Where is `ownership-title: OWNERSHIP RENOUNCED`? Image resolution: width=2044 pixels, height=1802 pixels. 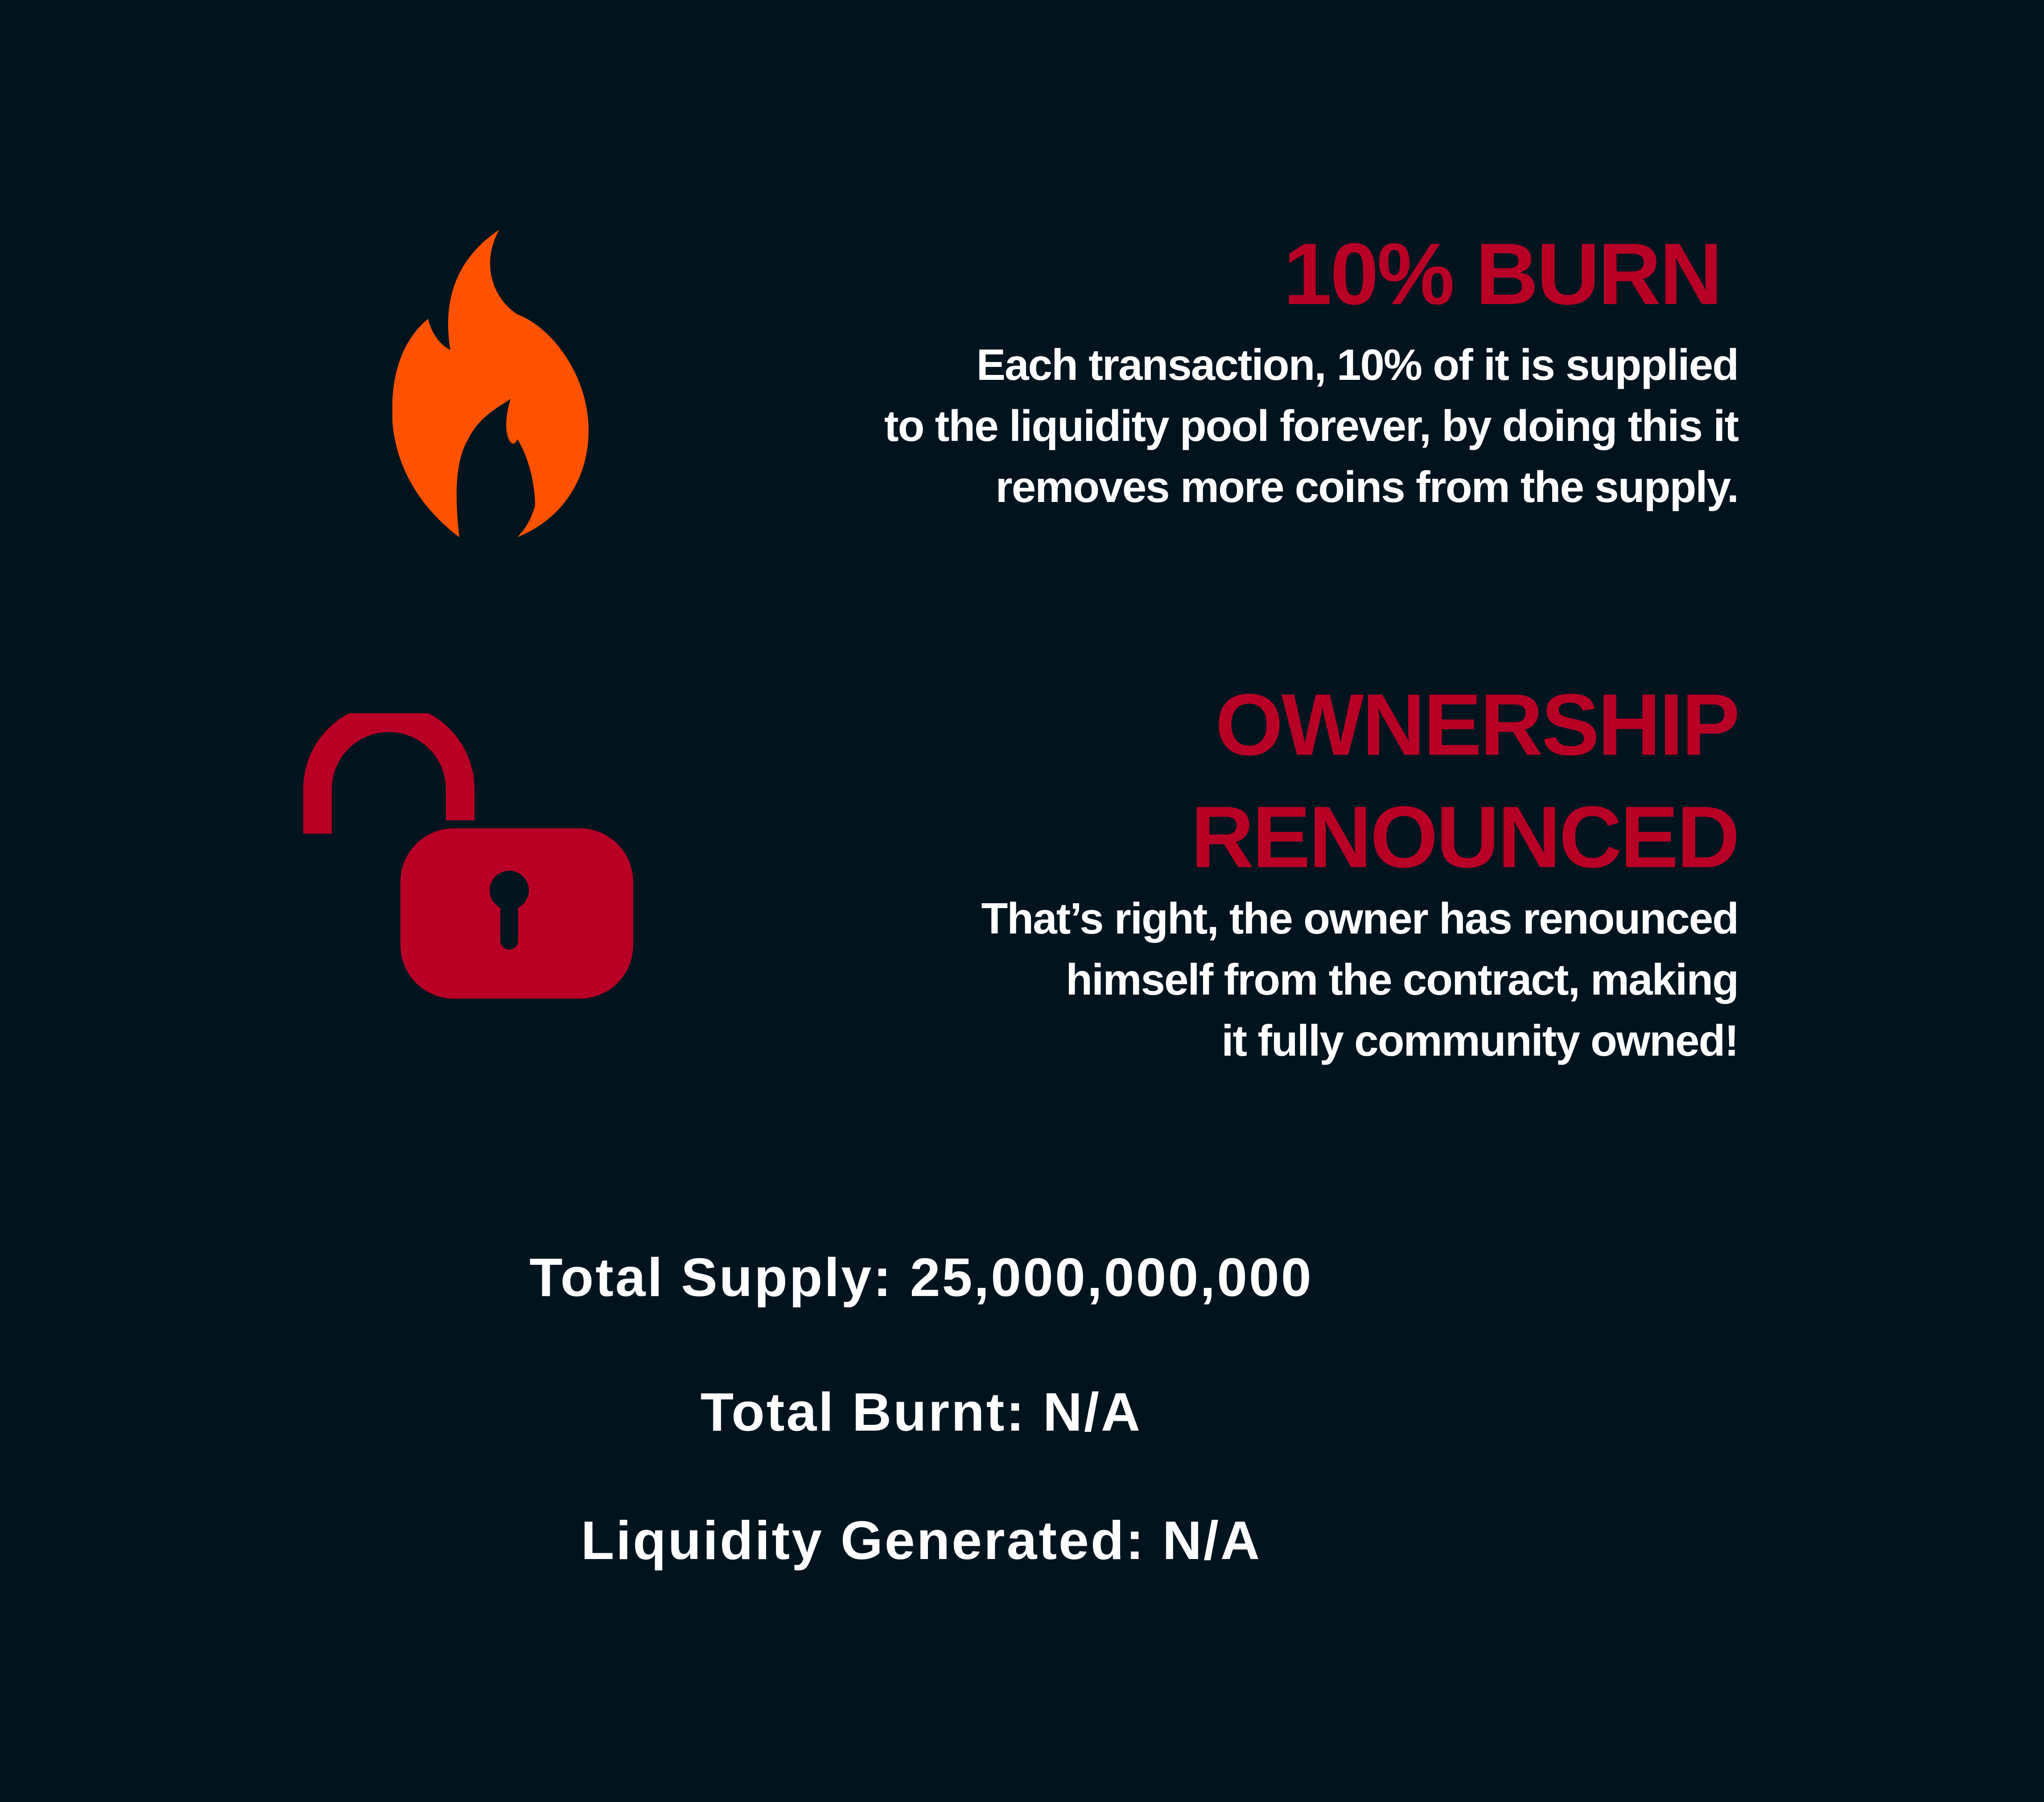
ownership-title: OWNERSHIP RENOUNCED is located at coordinates (1466, 781).